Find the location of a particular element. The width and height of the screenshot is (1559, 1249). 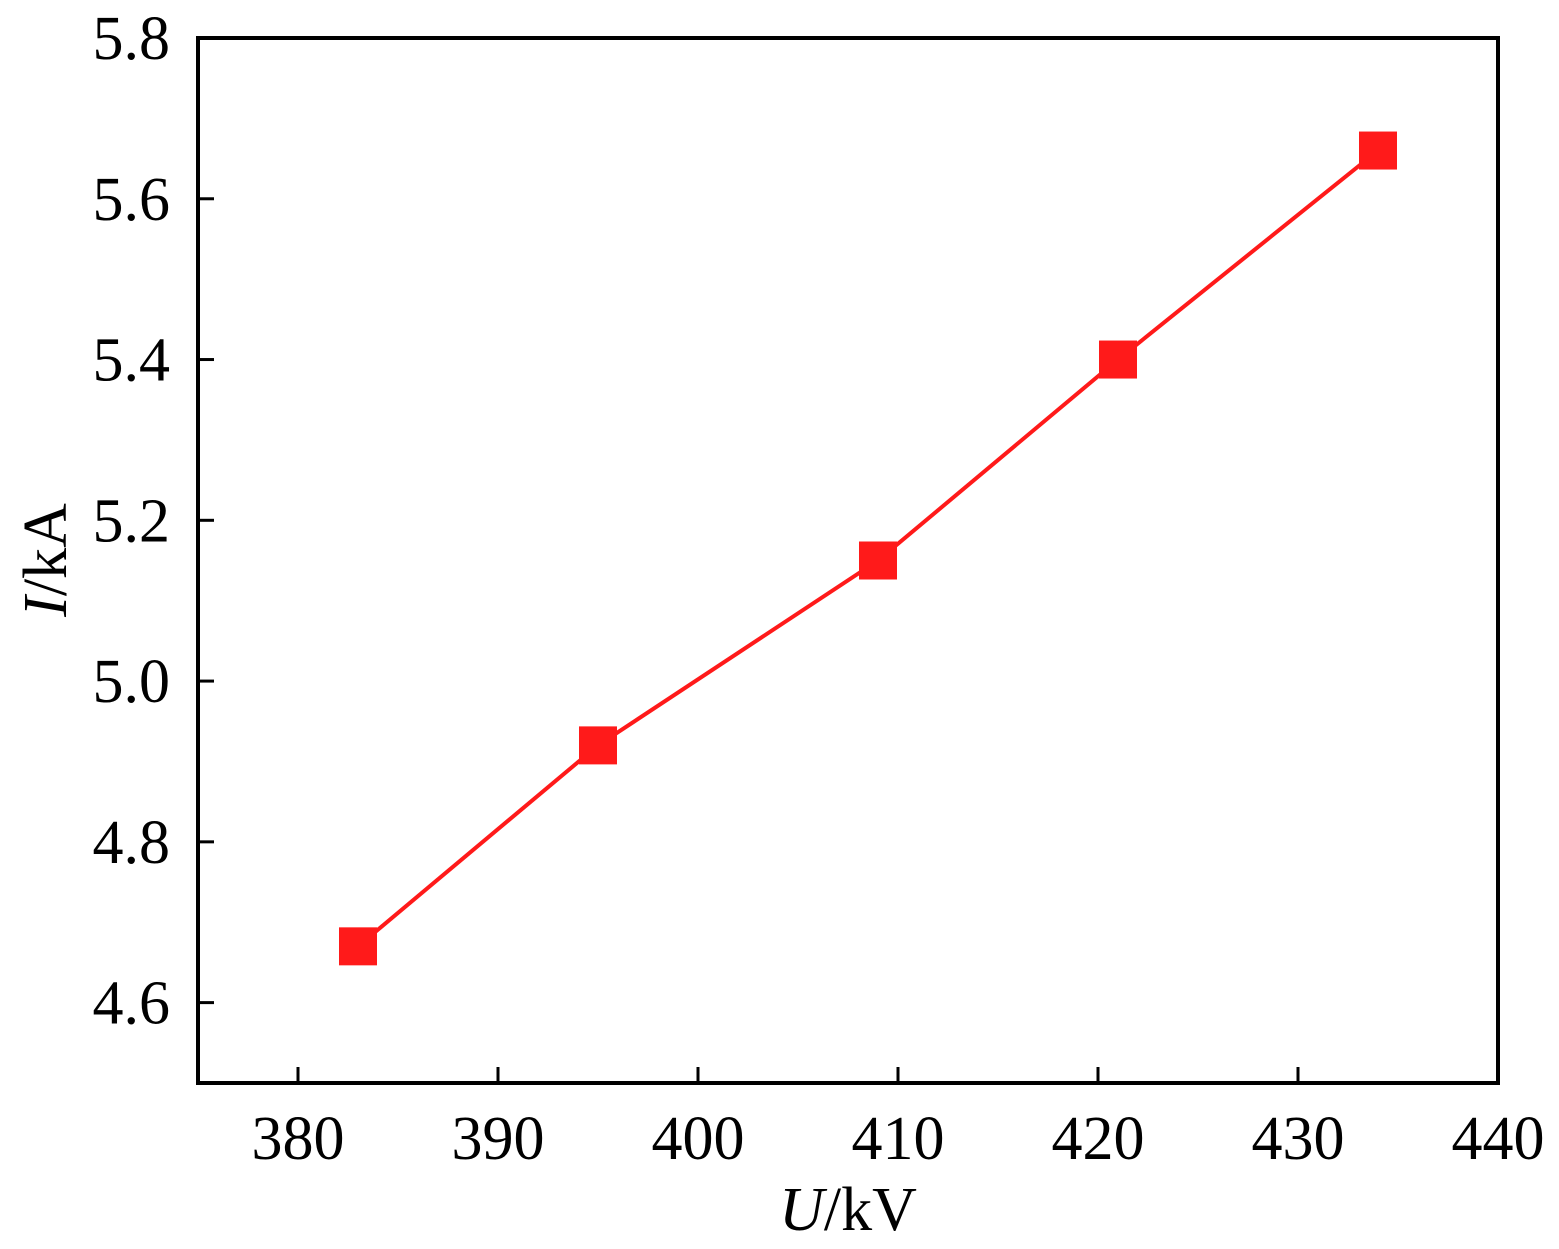

x-tick-label: 400 is located at coordinates (698, 1139).